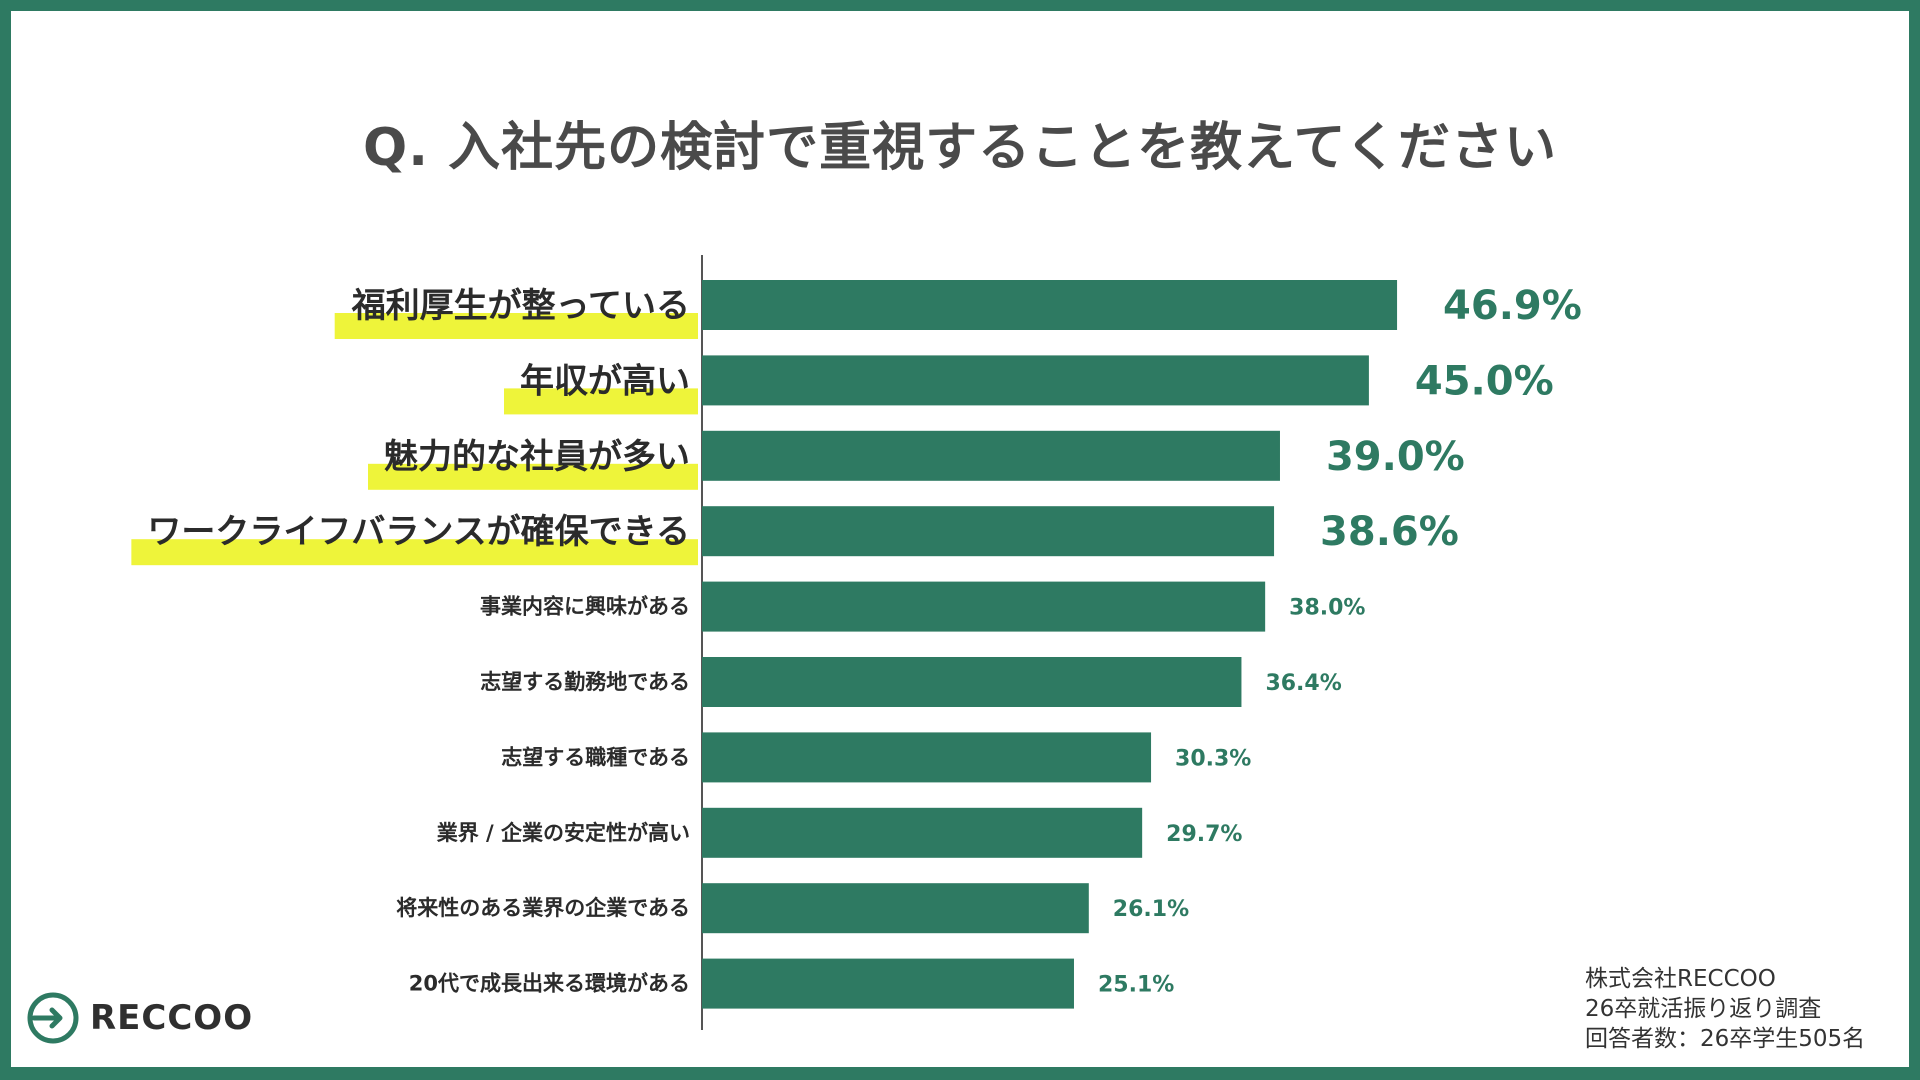  Describe the element at coordinates (1136, 985) in the screenshot. I see `value-label: 25.1%` at that location.